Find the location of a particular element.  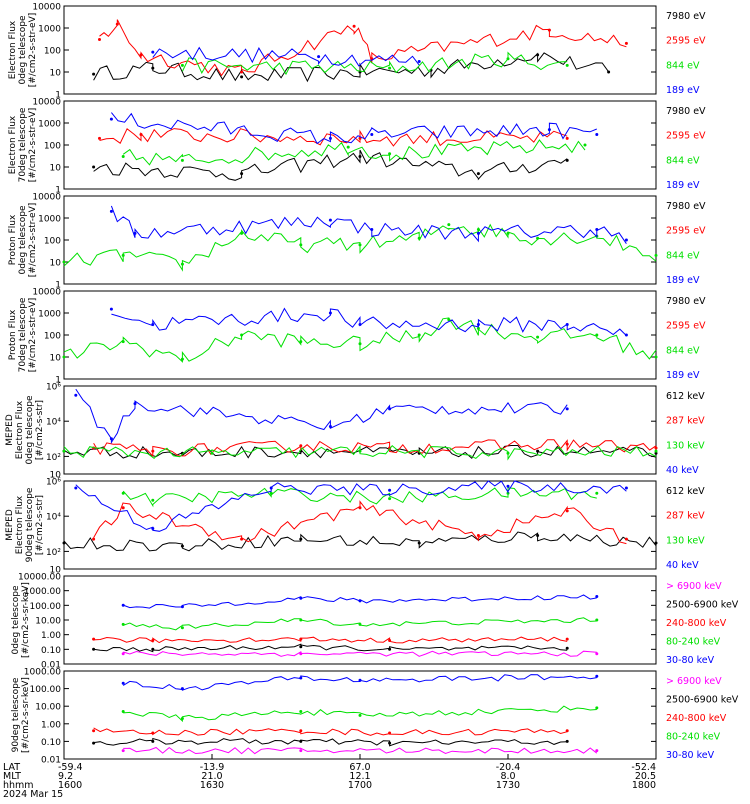

panel-7-ytick-label: 100.00 is located at coordinates (46, 607).